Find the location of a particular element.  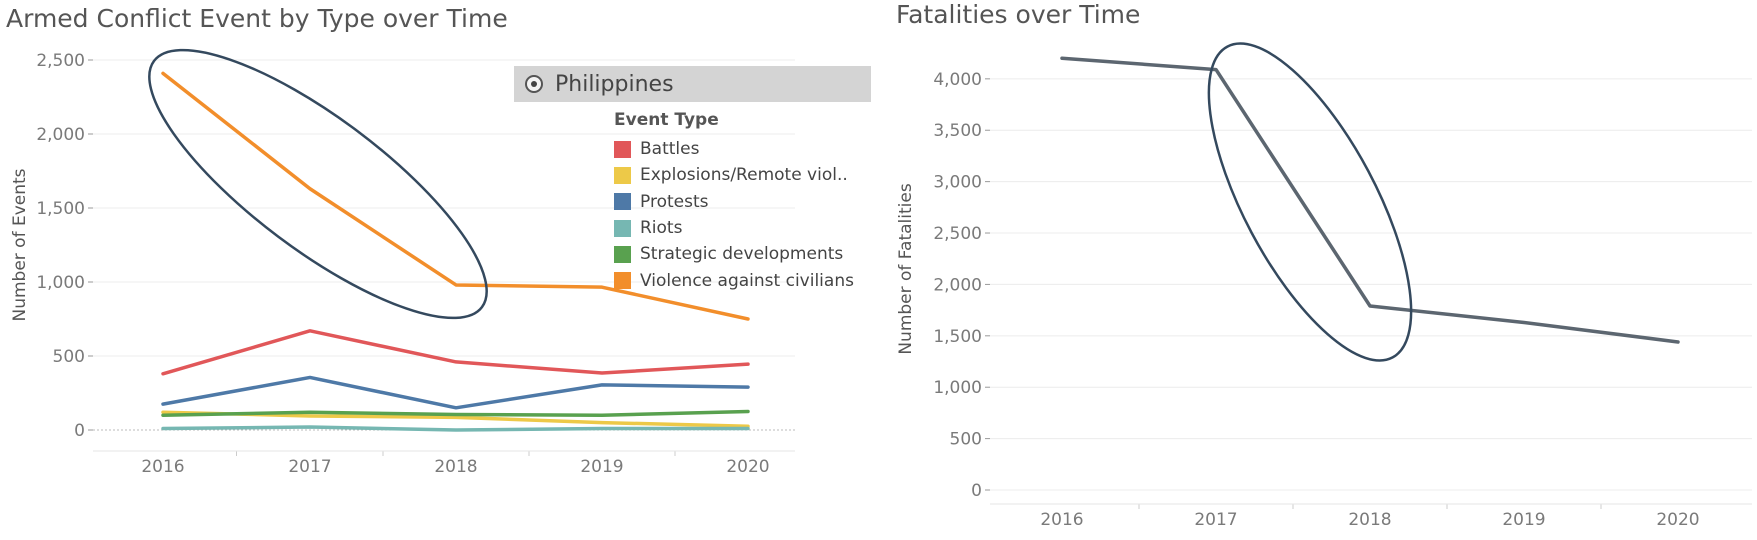

events-xtick-label: 2019 is located at coordinates (601, 467).